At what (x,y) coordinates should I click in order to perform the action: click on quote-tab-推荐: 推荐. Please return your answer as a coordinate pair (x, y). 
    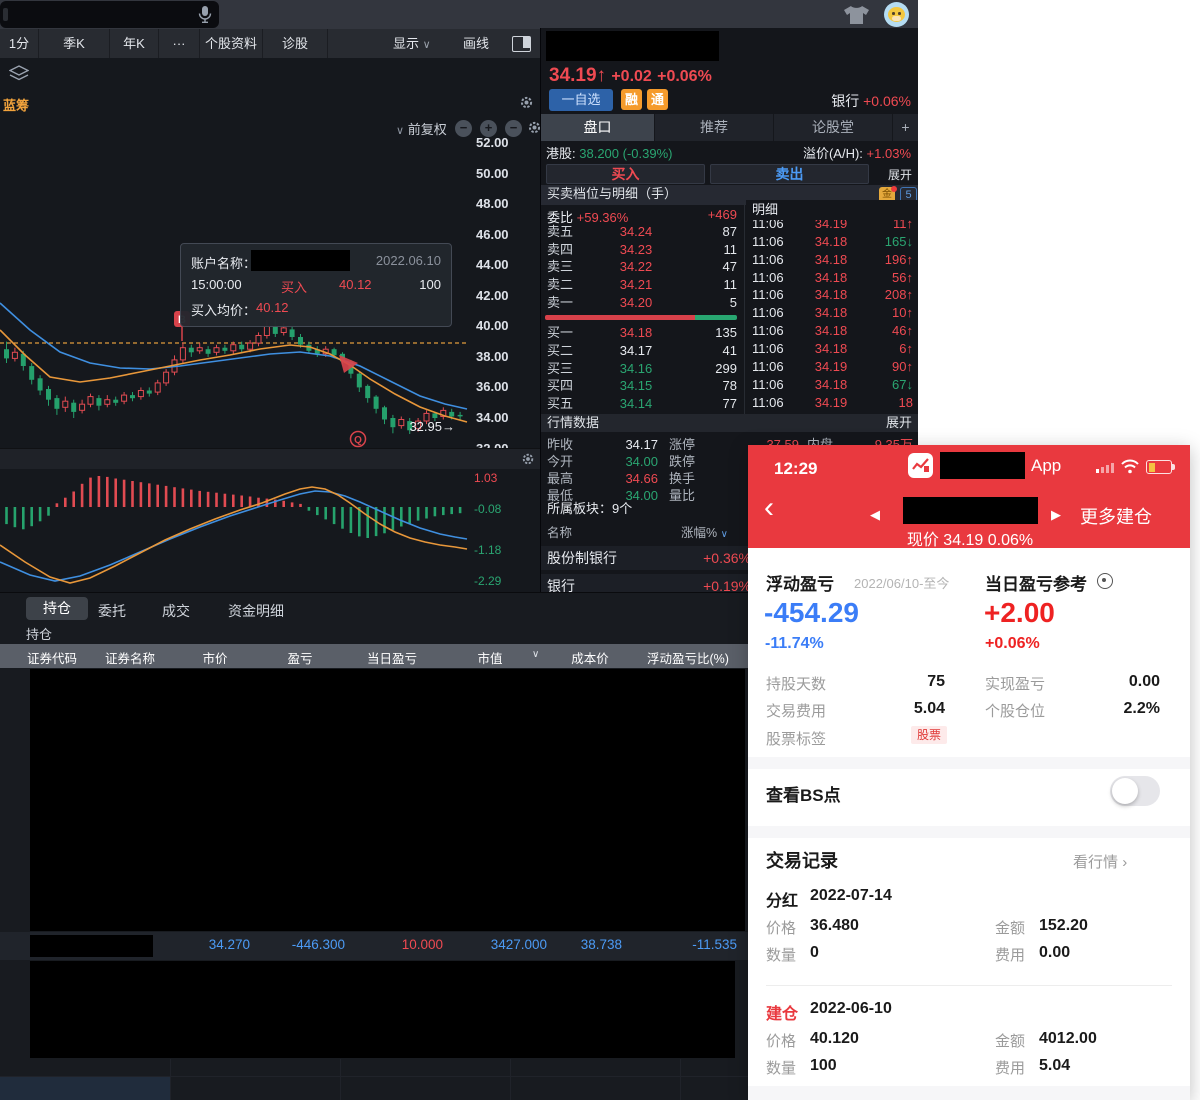
    Looking at the image, I should click on (714, 127).